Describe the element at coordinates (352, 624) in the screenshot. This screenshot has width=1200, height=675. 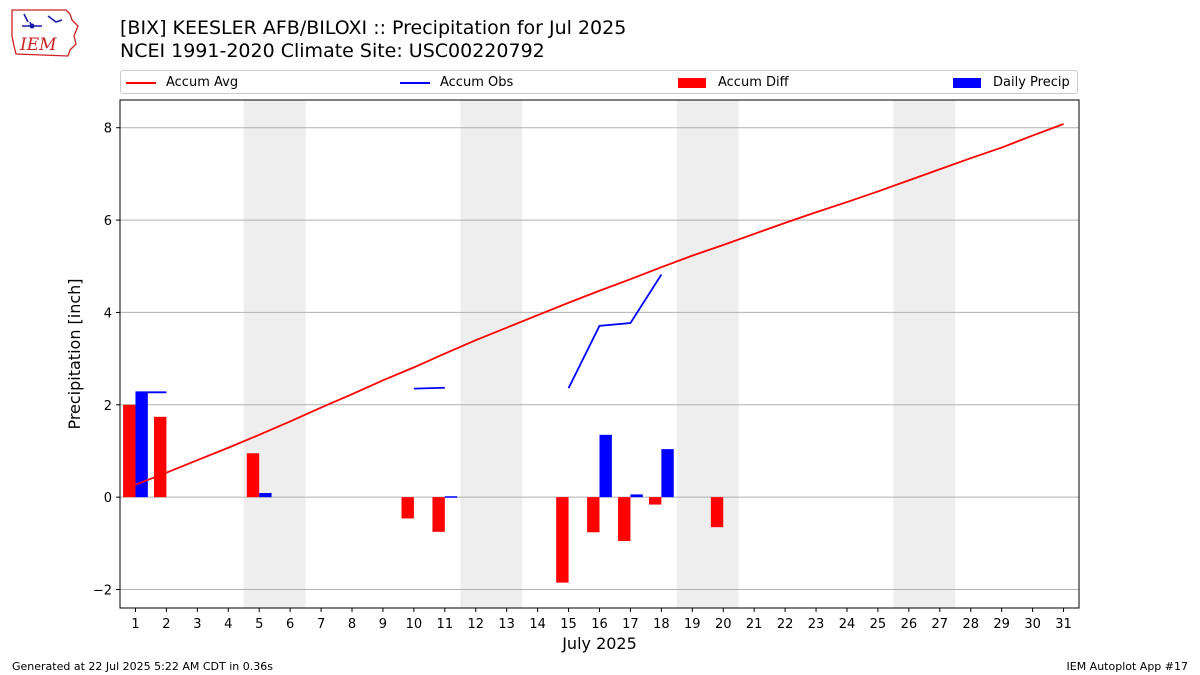
I see `x-tick-label: 8` at that location.